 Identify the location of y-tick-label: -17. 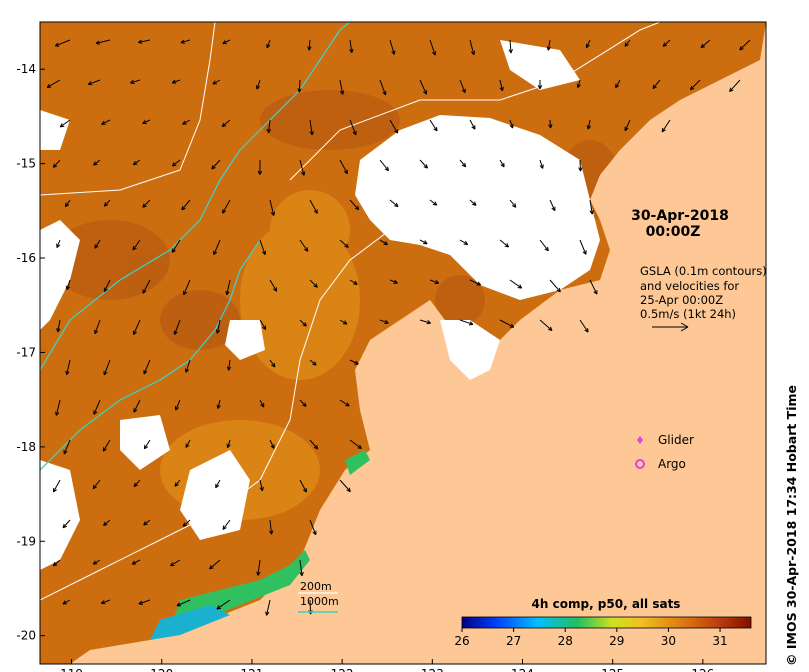
(26, 352).